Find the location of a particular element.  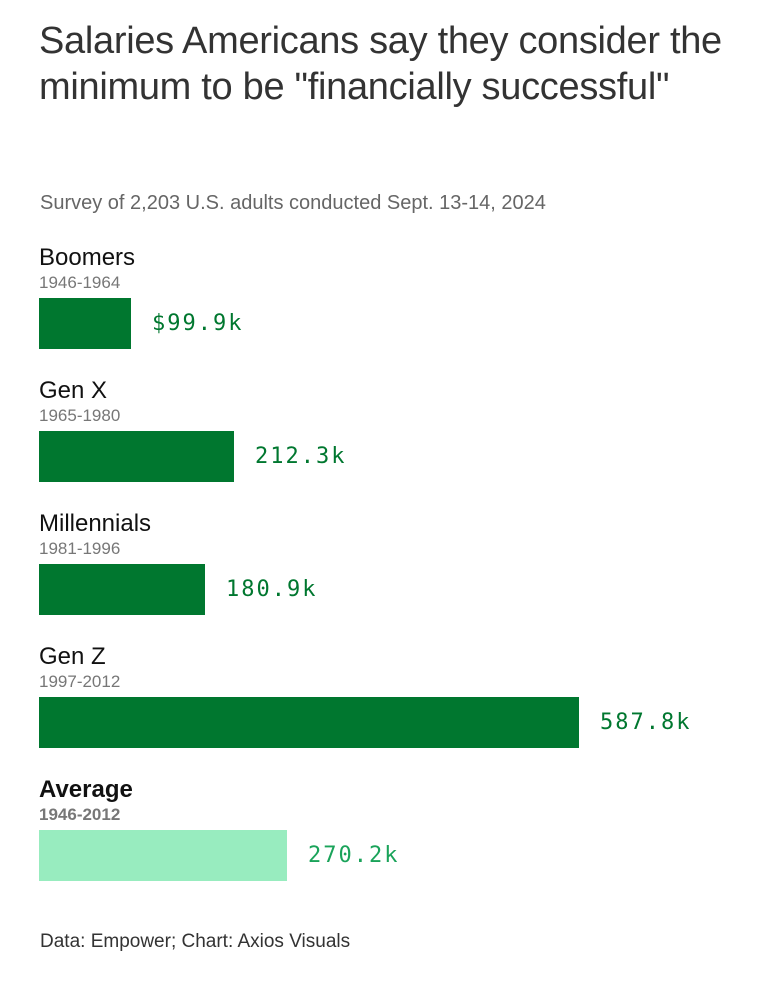

bar-group: Gen X 1965-1980 212.3k is located at coordinates (381, 431).